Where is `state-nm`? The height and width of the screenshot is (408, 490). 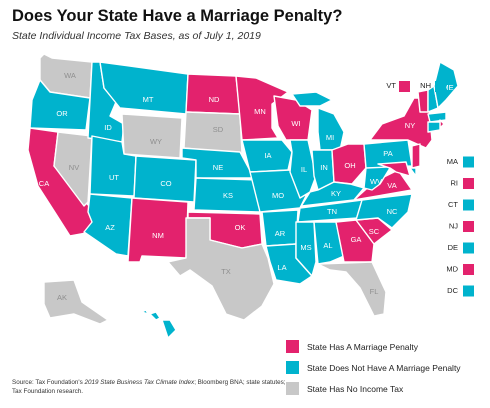 state-nm is located at coordinates (158, 230).